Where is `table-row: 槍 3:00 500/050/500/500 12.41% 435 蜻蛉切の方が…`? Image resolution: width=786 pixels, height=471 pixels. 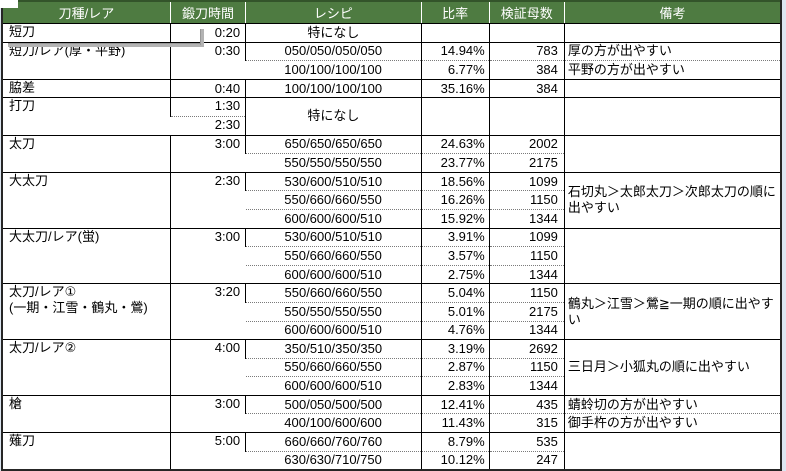
table-row: 槍 3:00 500/050/500/500 12.41% 435 蜻蛉切の方が… is located at coordinates (391, 413).